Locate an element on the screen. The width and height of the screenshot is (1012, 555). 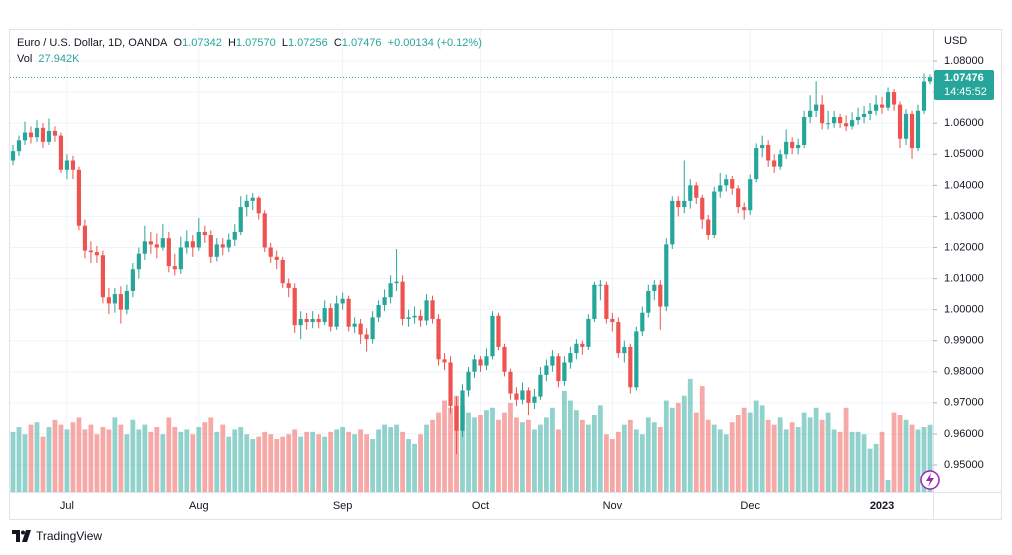
y-tick-label: 1.05000 is located at coordinates (964, 154).